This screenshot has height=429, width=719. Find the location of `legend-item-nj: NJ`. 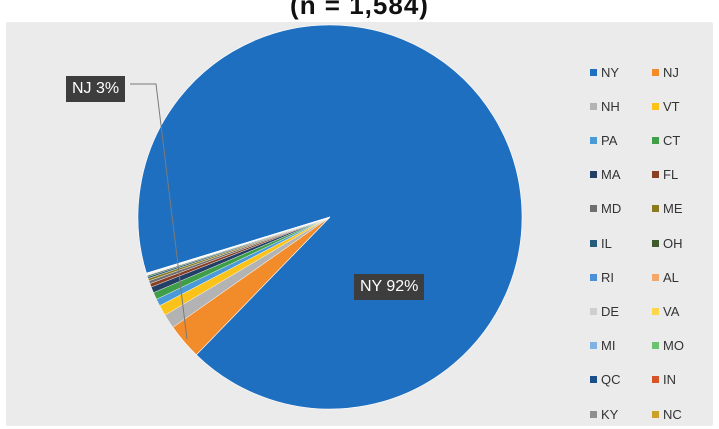

legend-item-nj: NJ is located at coordinates (665, 72).